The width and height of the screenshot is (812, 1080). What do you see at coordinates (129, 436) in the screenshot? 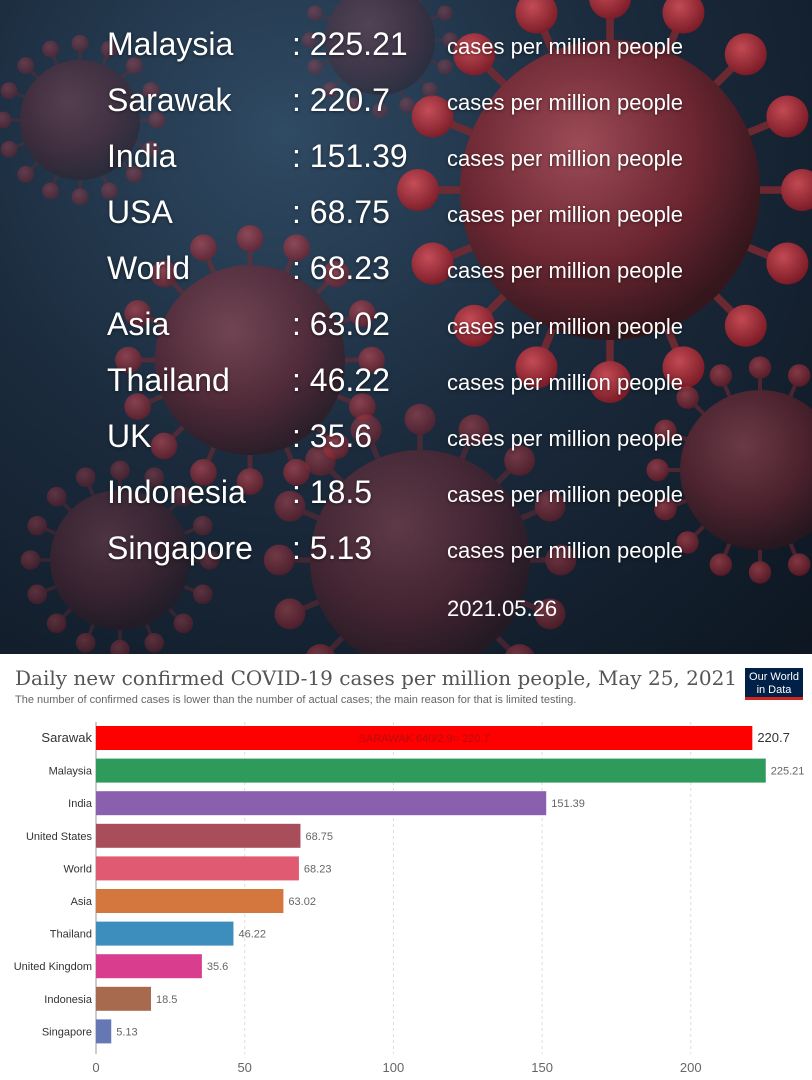
I see `stat-name: UK` at bounding box center [129, 436].